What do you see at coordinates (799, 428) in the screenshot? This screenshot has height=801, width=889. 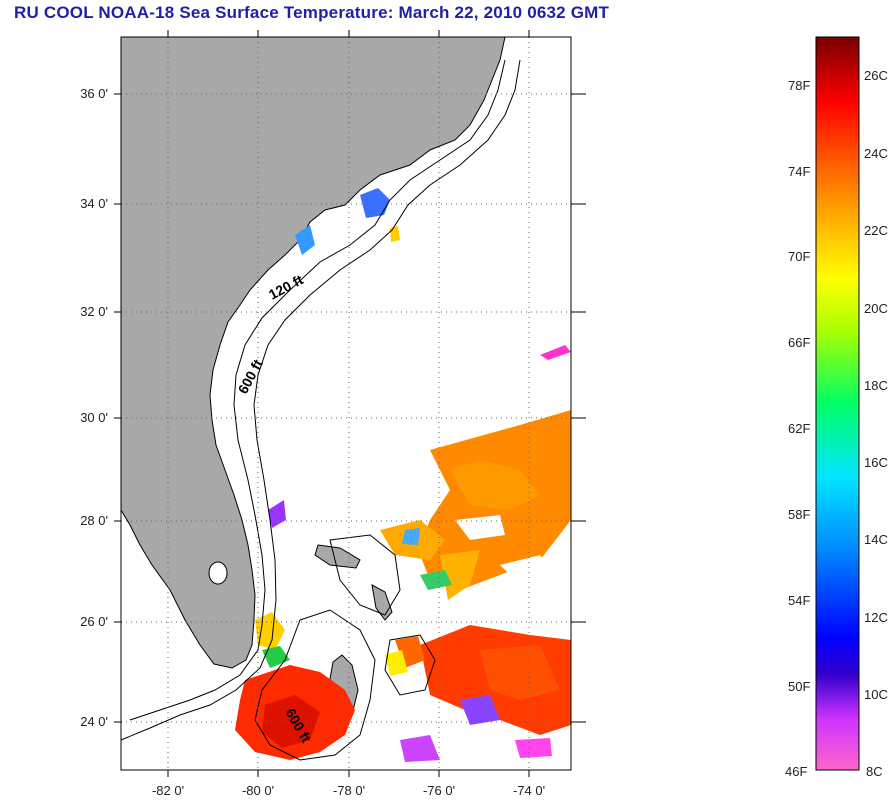 I see `colorbar-f-label: 62F` at bounding box center [799, 428].